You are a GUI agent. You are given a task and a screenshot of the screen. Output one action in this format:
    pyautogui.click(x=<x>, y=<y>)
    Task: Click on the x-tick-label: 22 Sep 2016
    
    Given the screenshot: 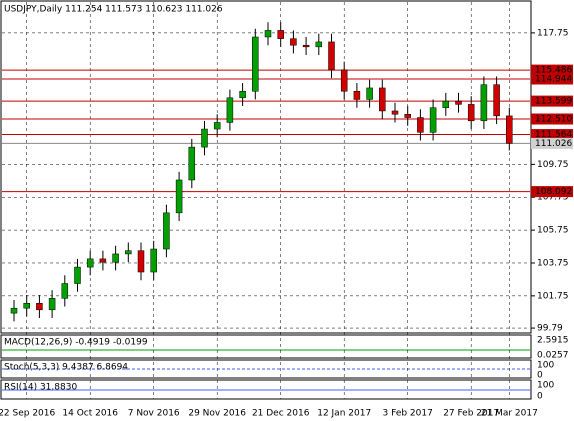 What is the action you would take?
    pyautogui.click(x=27, y=414)
    